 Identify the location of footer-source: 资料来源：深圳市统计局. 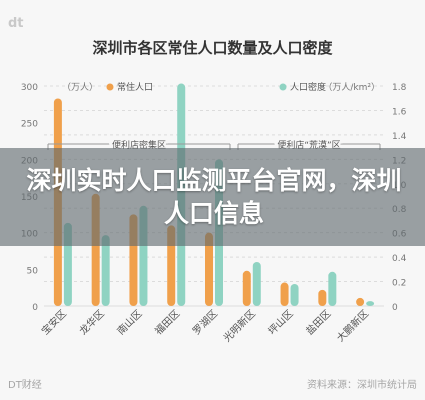
(362, 385).